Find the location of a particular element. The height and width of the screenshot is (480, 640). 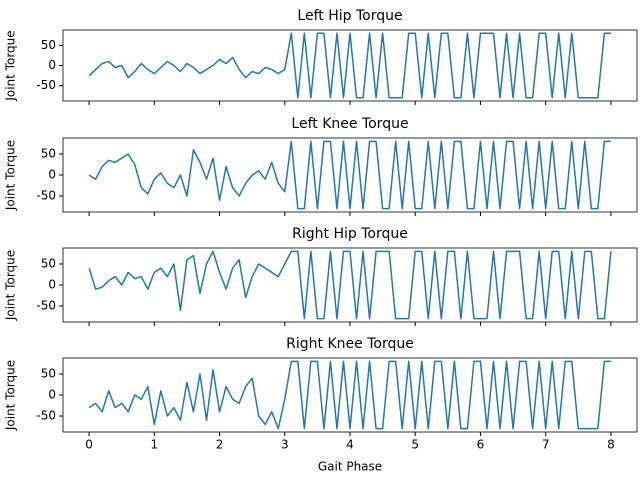

subplot-title: Right Knee Torque is located at coordinates (350, 344).